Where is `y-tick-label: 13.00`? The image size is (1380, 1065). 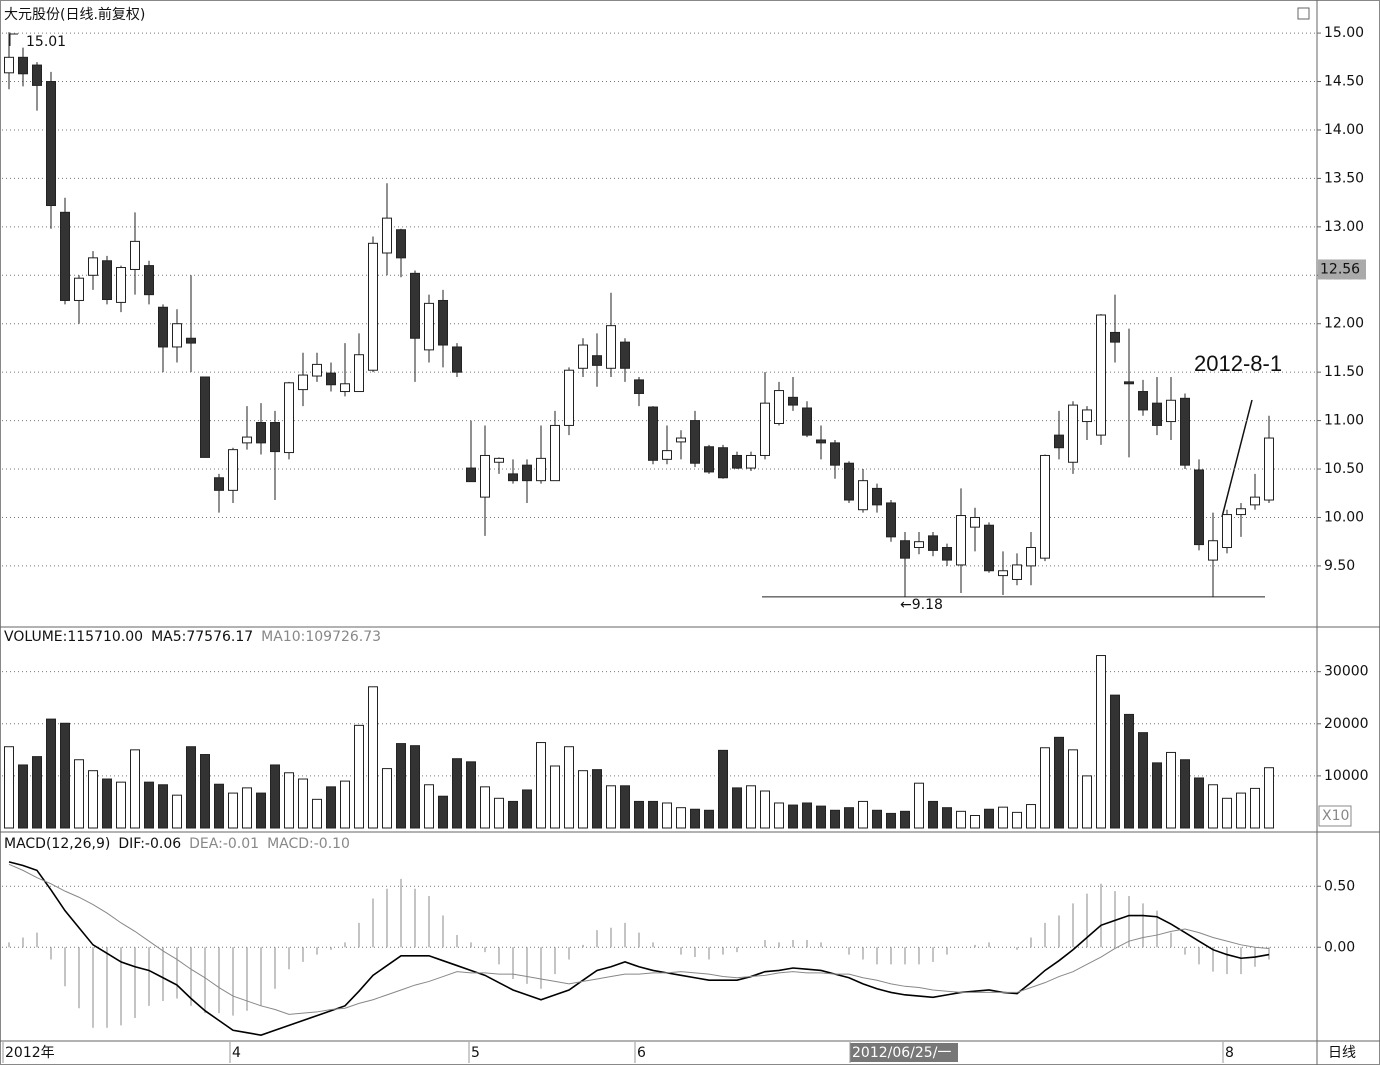 y-tick-label: 13.00 is located at coordinates (1344, 227).